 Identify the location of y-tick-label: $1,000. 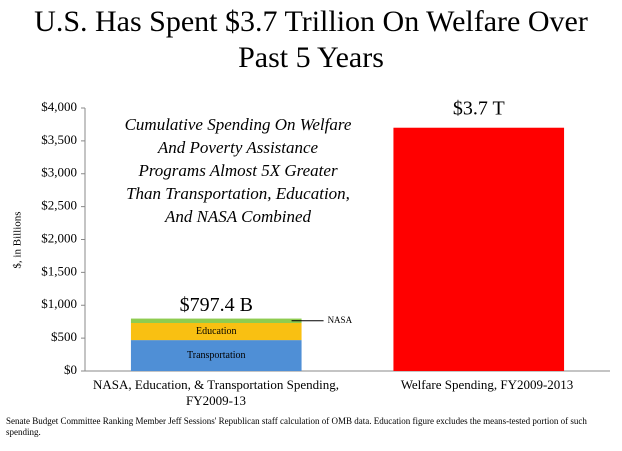
(59, 303).